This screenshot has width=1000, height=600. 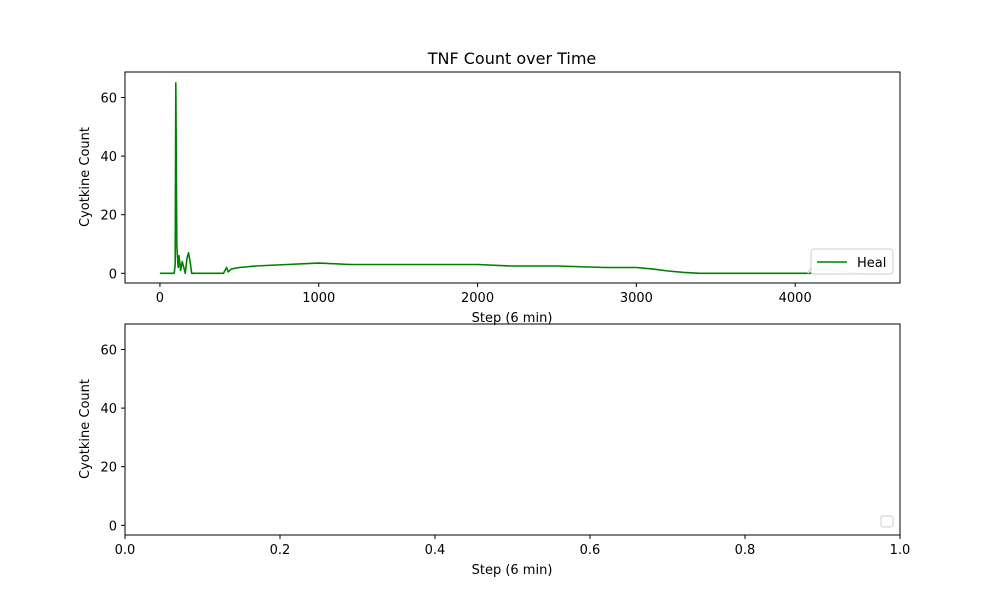 What do you see at coordinates (590, 550) in the screenshot?
I see `bottom-x-tick-label: 0.6` at bounding box center [590, 550].